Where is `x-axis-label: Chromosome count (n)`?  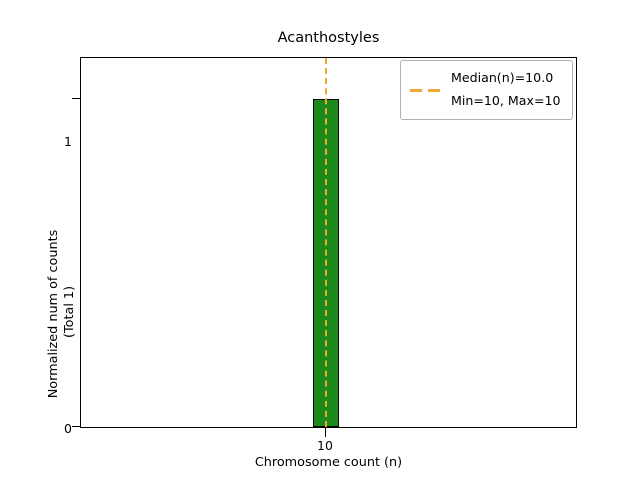
x-axis-label: Chromosome count (n) is located at coordinates (328, 462).